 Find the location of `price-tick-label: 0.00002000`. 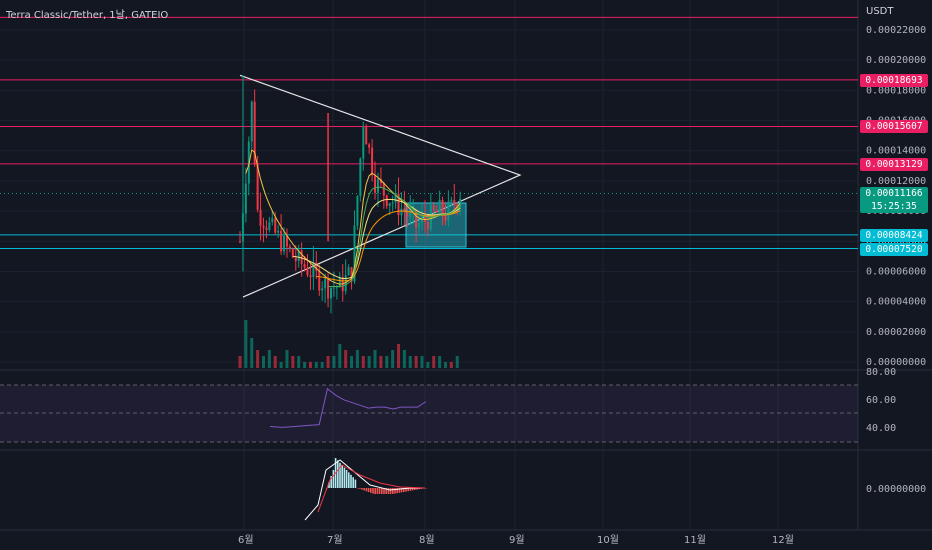

price-tick-label: 0.00002000 is located at coordinates (896, 332).